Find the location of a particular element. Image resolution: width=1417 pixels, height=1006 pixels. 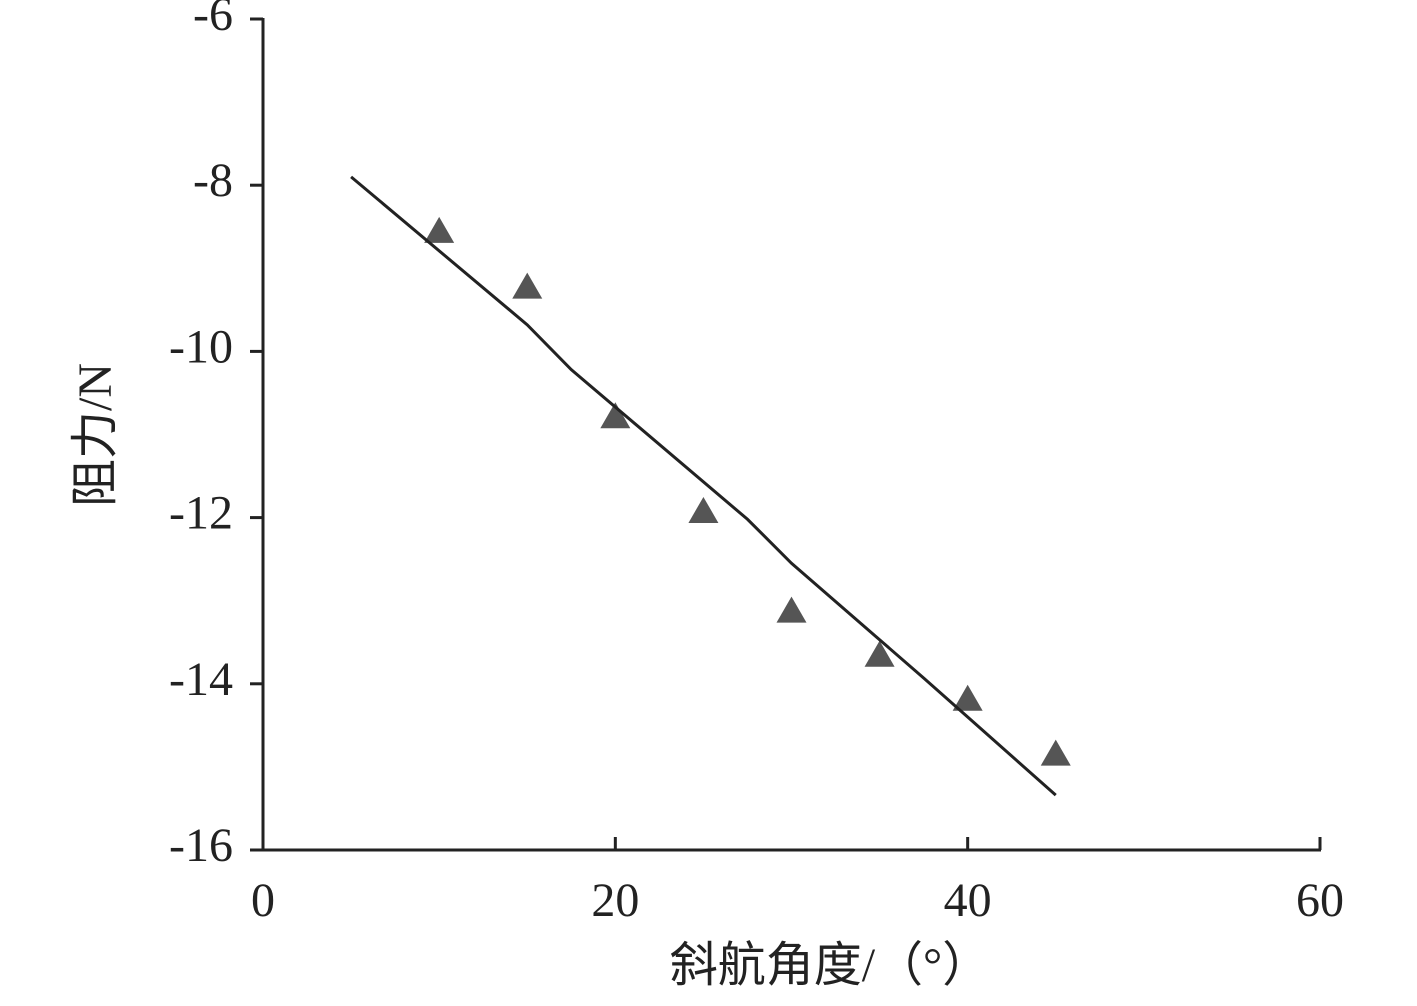

y-tick-label: -8 is located at coordinates (213, 180).